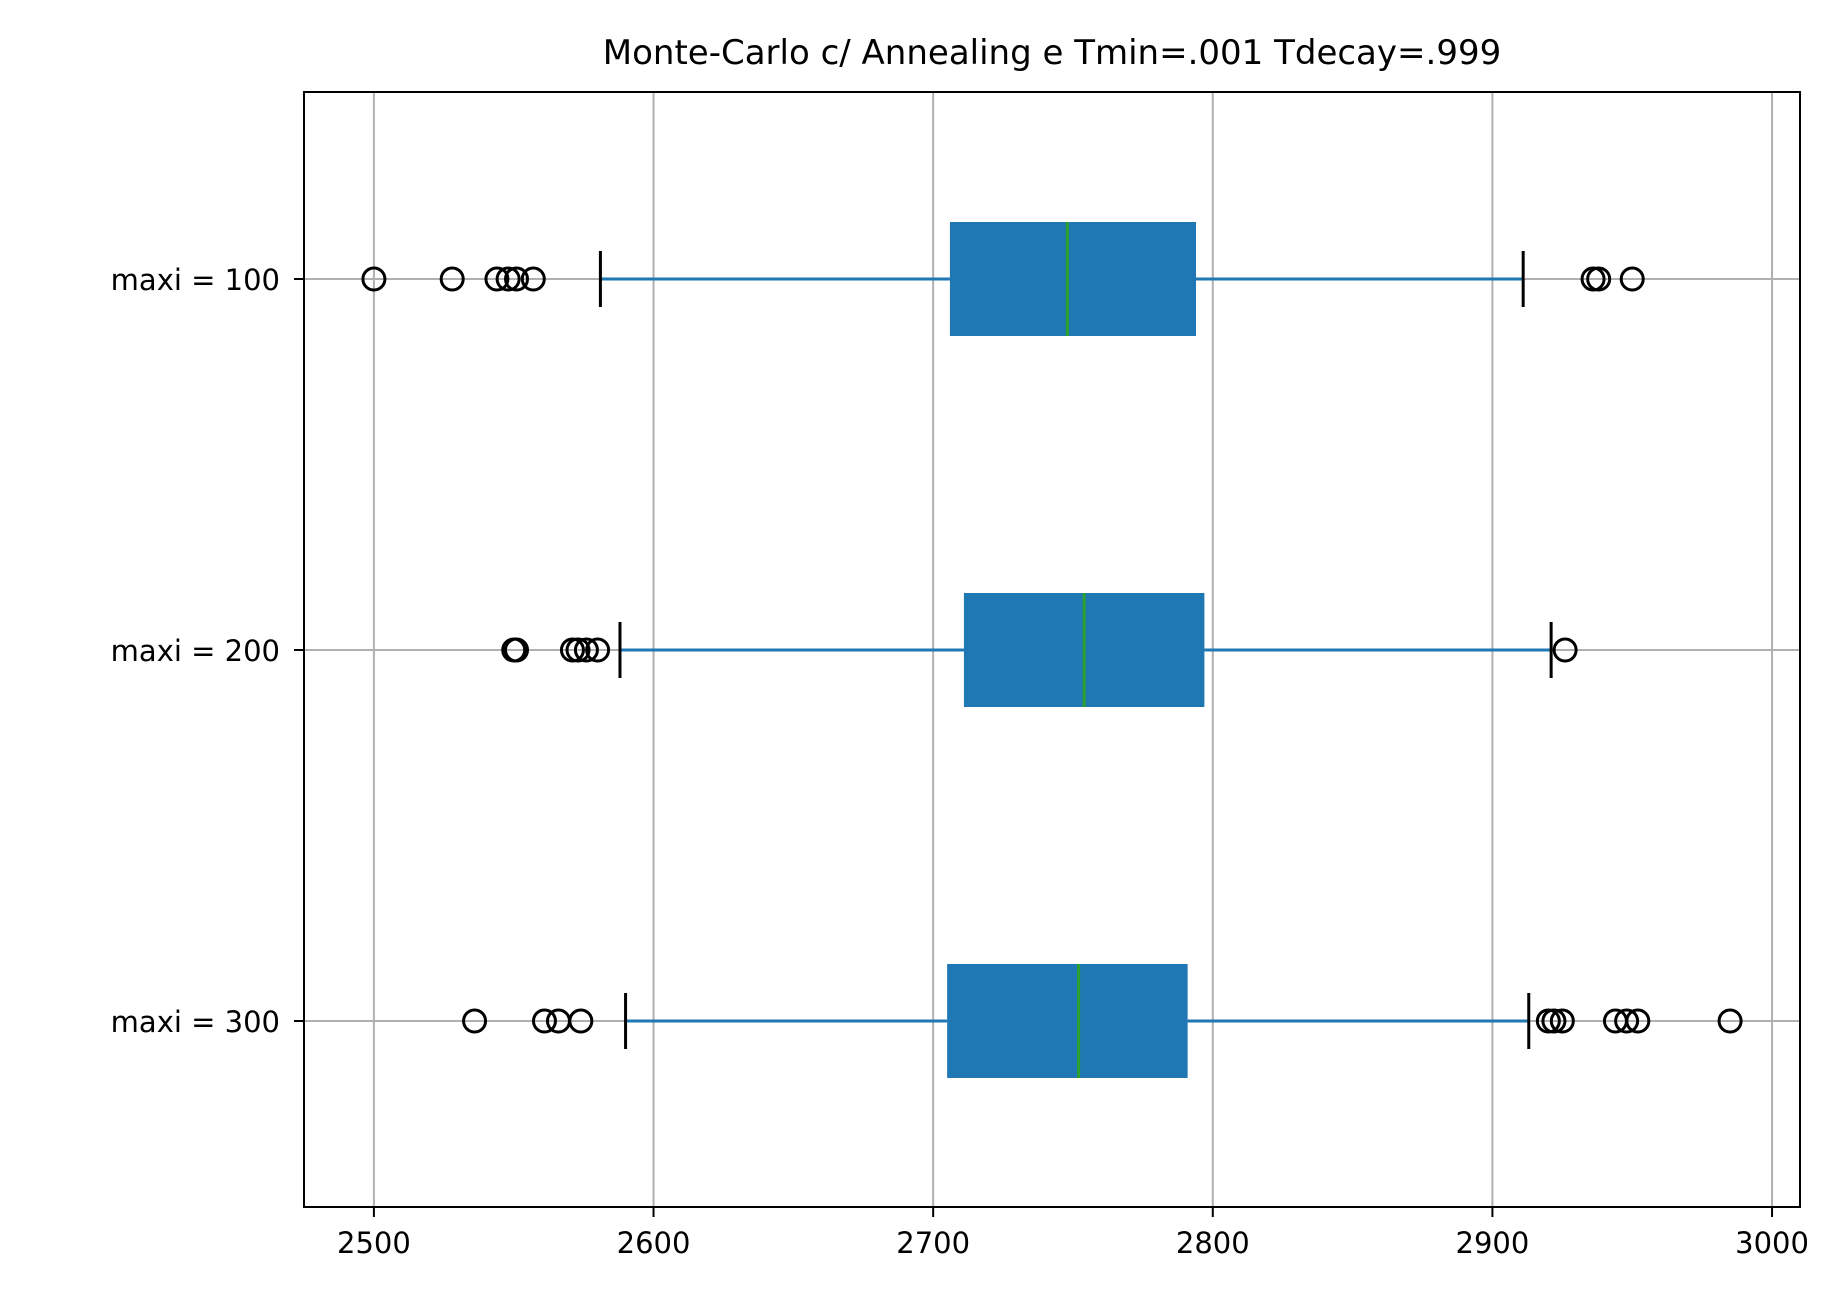 The image size is (1847, 1302). Describe the element at coordinates (195, 1022) in the screenshot. I see `y-tick-label: maxi = 300` at that location.